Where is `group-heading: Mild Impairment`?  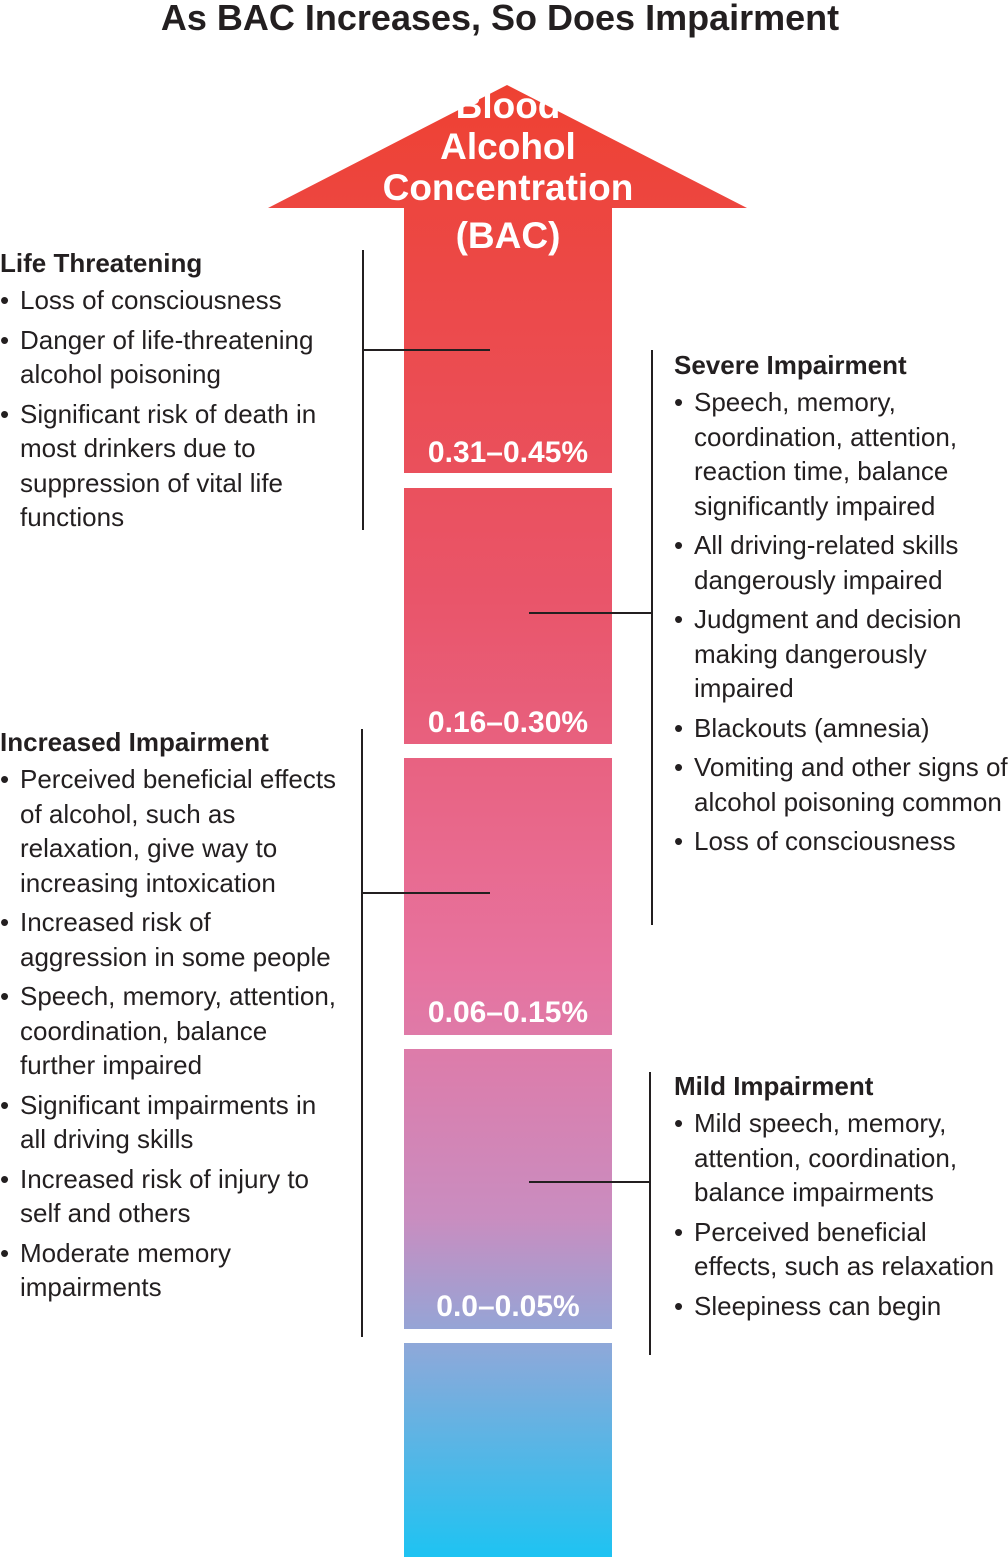
group-heading: Mild Impairment is located at coordinates (774, 1086).